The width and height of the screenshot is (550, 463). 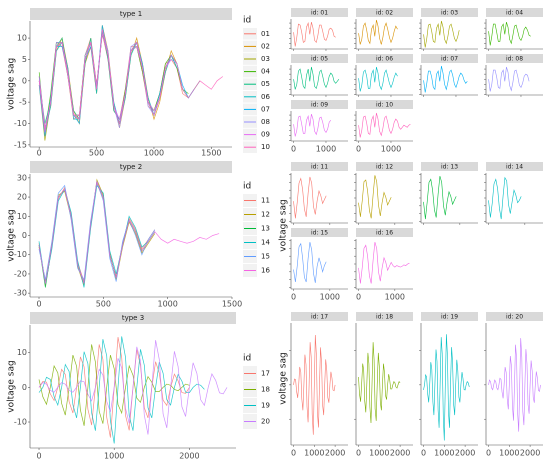 I want to click on facet-title: id: 06, so click(x=384, y=58).